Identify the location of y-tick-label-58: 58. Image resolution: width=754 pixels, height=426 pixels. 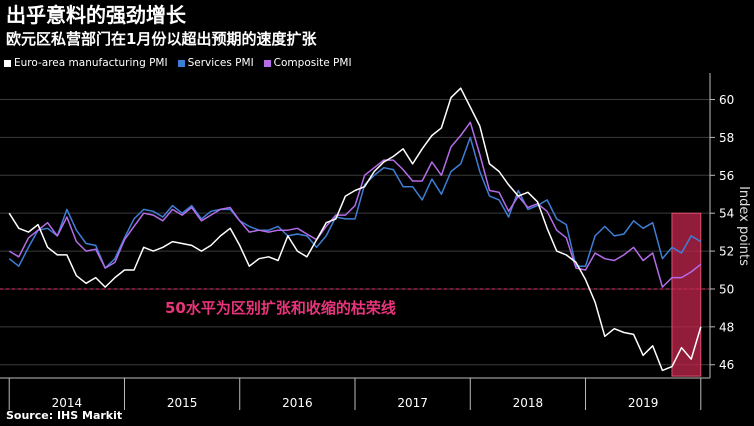
(726, 138).